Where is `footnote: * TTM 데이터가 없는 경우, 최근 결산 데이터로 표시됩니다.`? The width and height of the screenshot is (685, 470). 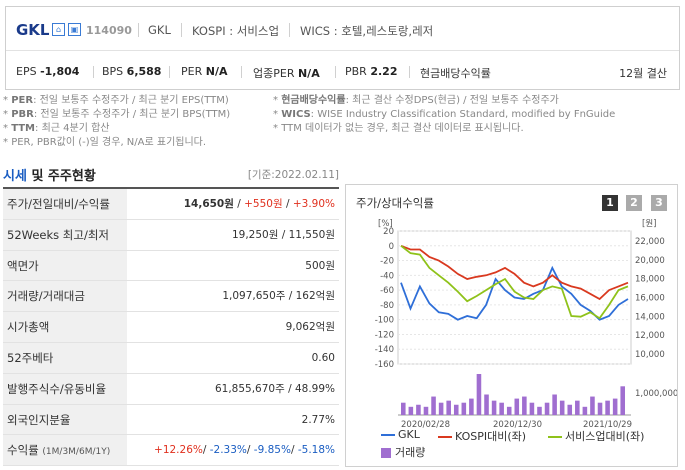 footnote: * TTM 데이터가 없는 경우, 최근 결산 데이터로 표시됩니다. is located at coordinates (398, 128).